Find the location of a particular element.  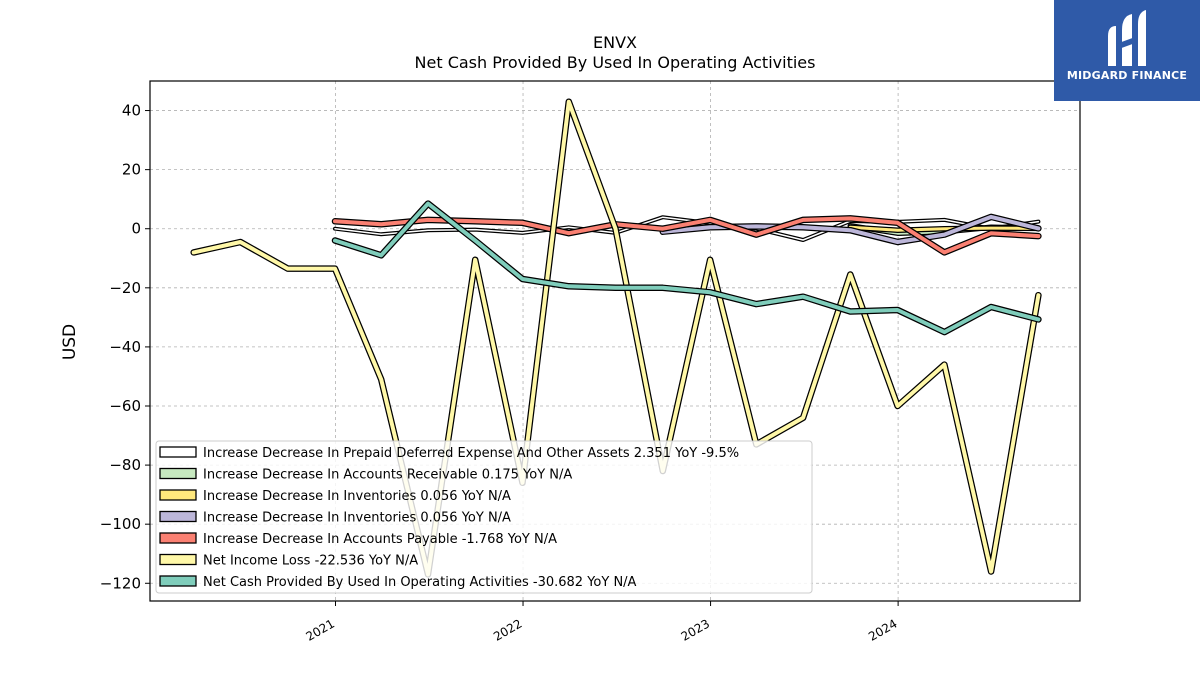

brand-name: MIDGARD FINANCE is located at coordinates (1127, 75).